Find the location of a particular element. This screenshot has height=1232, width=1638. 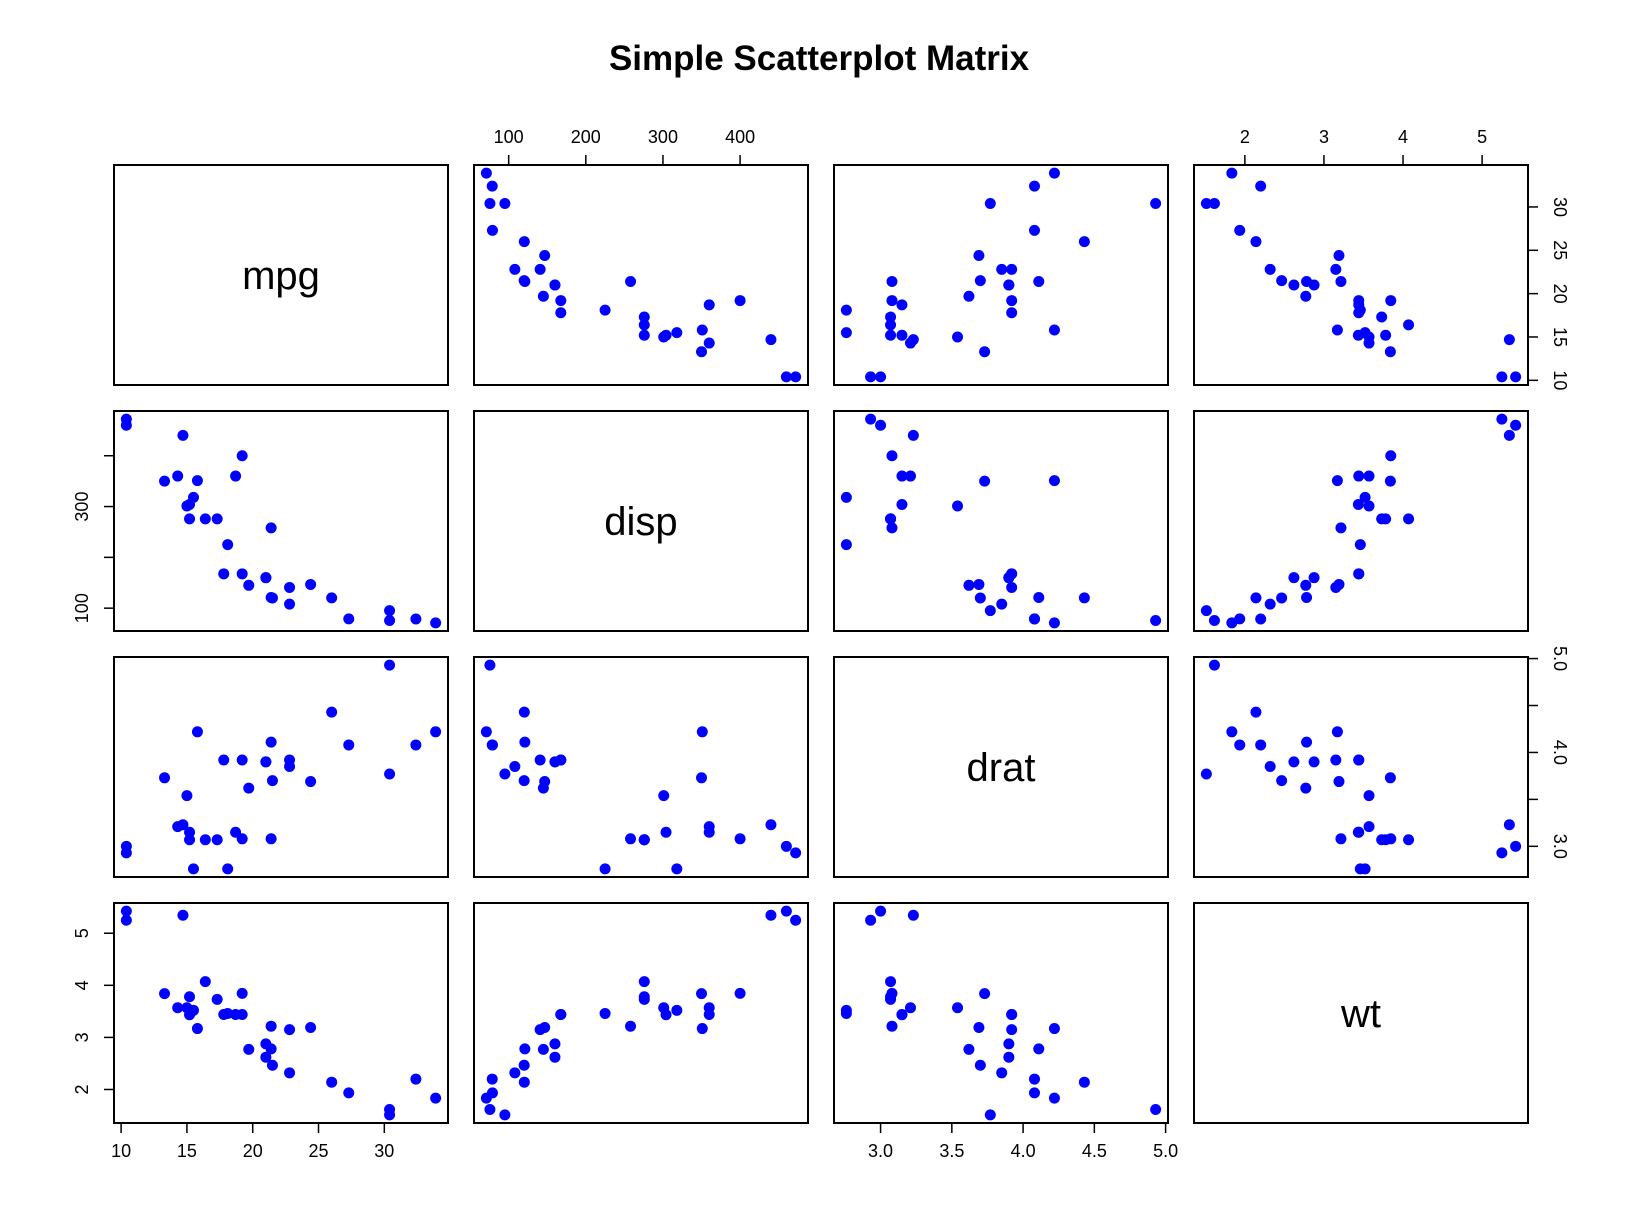

diagonal-label-drat: drat is located at coordinates (1001, 768).